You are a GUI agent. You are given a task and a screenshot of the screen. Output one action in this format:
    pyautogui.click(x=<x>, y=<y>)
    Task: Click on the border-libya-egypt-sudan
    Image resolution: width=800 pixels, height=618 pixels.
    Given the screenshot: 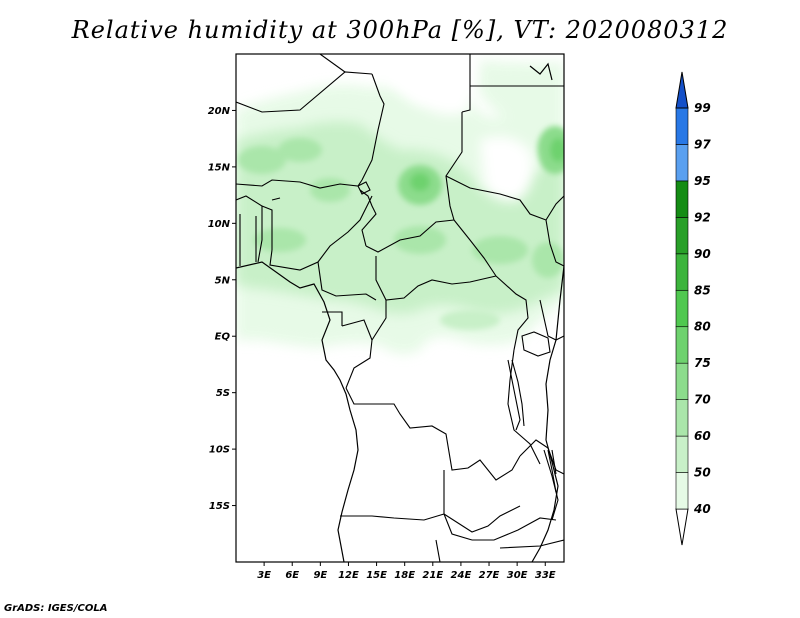 What is the action you would take?
    pyautogui.click(x=466, y=83)
    